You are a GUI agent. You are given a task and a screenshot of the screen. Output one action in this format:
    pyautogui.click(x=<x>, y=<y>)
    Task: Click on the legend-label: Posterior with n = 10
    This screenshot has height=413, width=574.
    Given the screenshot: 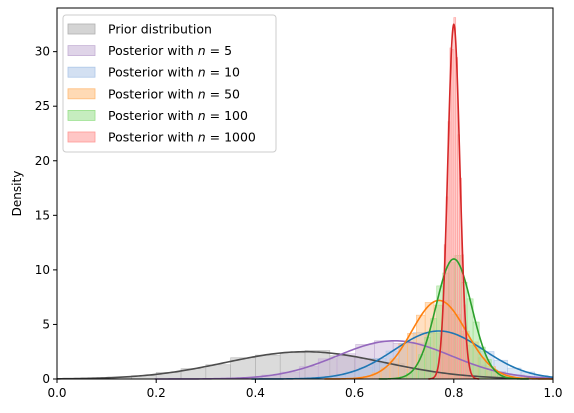 What is the action you would take?
    pyautogui.click(x=174, y=72)
    